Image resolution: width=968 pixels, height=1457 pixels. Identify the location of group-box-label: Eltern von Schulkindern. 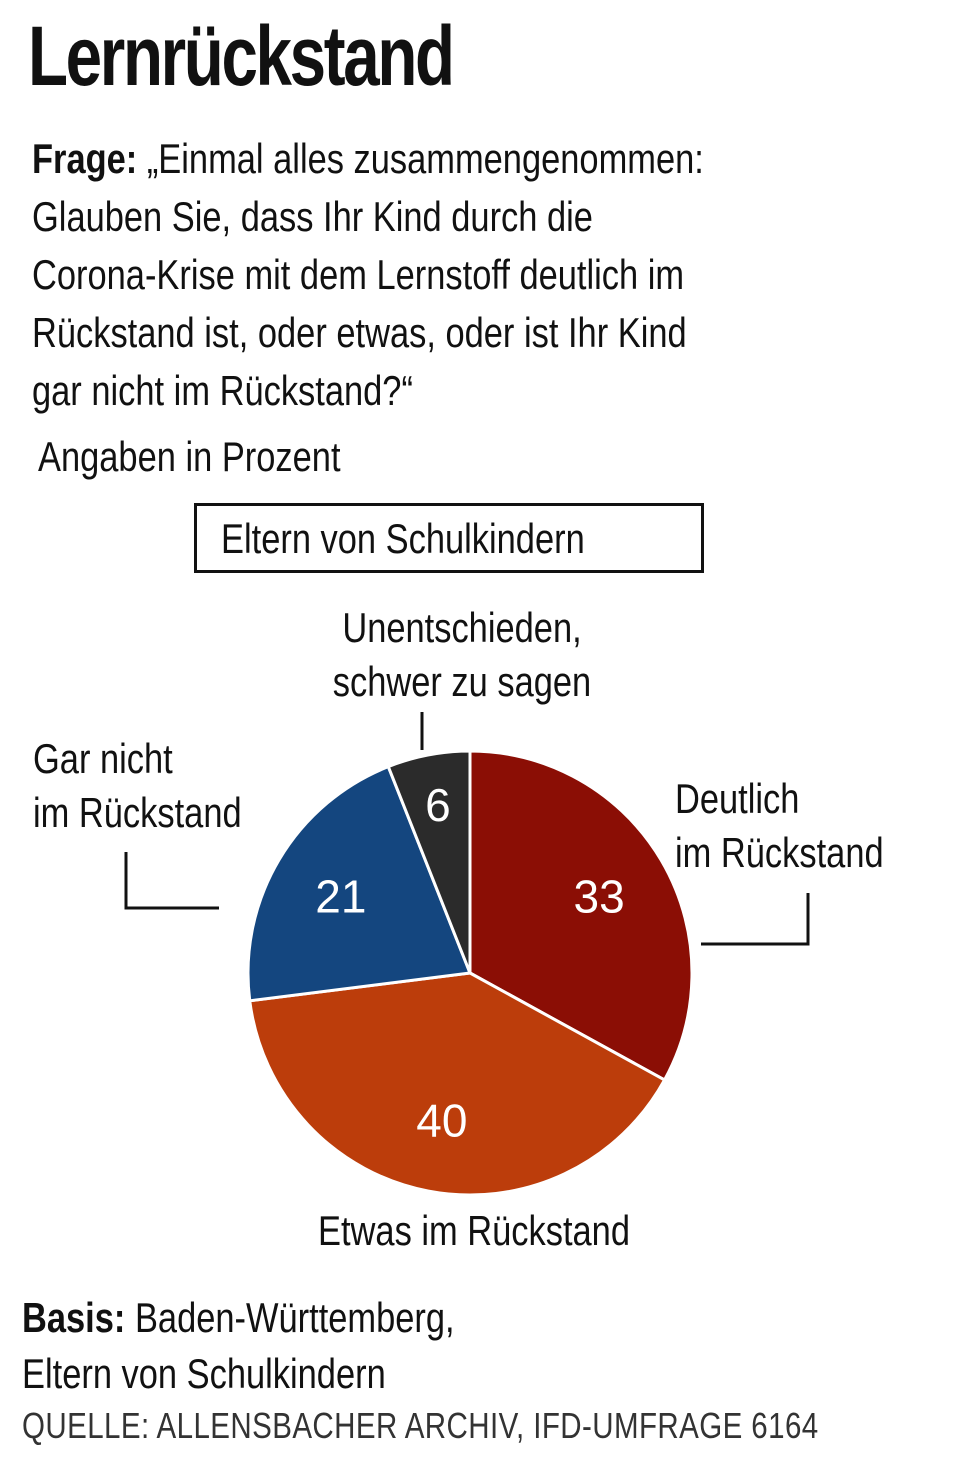
(403, 538).